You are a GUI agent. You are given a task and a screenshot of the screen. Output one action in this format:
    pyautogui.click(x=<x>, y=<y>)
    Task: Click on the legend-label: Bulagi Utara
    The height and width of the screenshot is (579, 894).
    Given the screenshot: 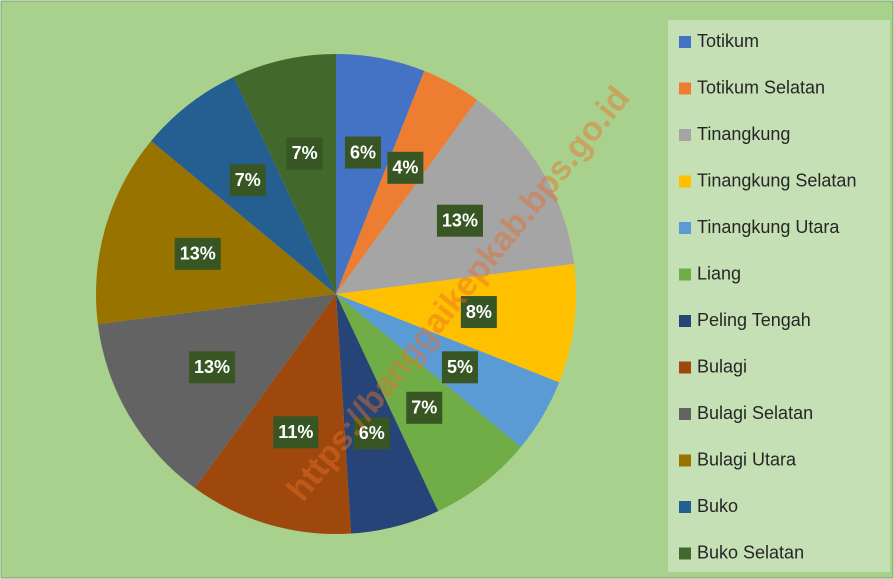 What is the action you would take?
    pyautogui.click(x=747, y=459)
    